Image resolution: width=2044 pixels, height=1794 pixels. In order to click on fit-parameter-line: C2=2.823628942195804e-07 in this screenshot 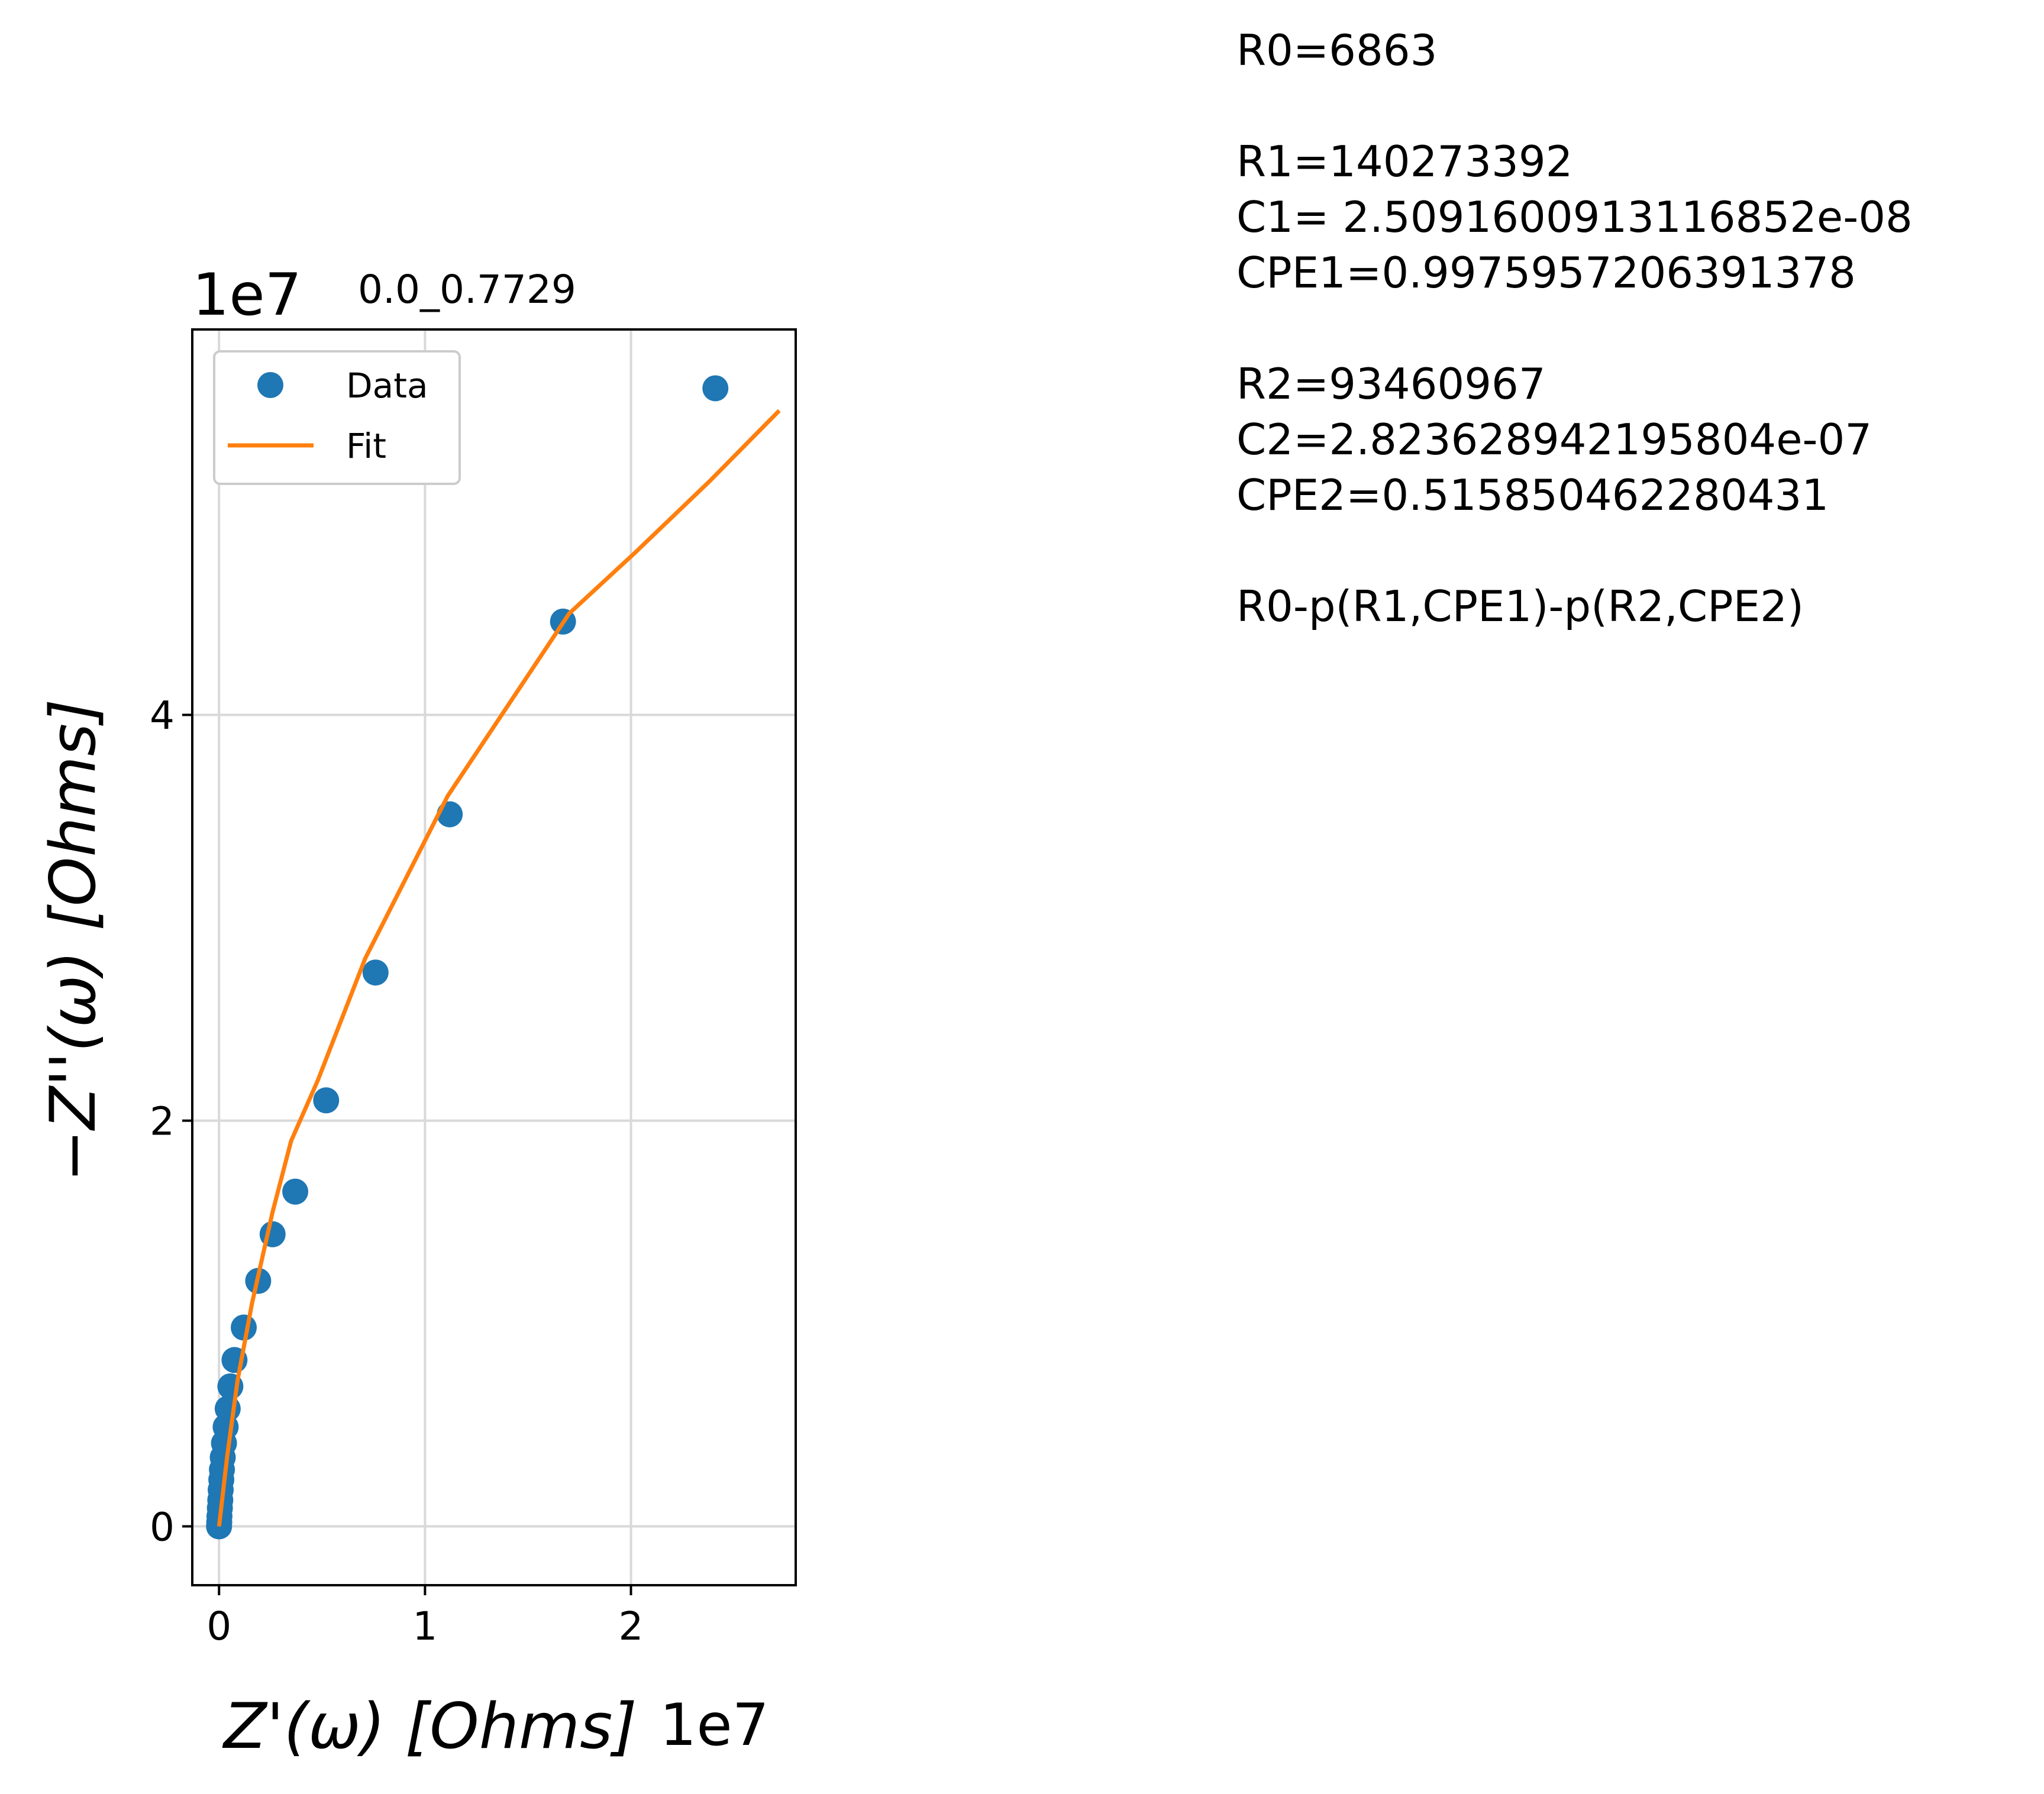, I will do `click(1554, 439)`.